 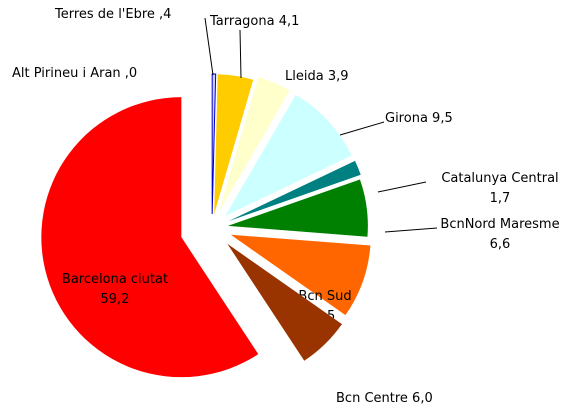 I want to click on slice-label: Alt Pirineu i Aran ,0, so click(x=74, y=73).